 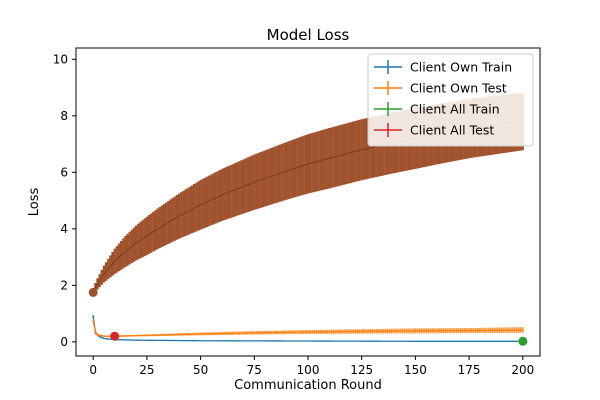 What do you see at coordinates (93, 370) in the screenshot?
I see `x-tick-label: 0` at bounding box center [93, 370].